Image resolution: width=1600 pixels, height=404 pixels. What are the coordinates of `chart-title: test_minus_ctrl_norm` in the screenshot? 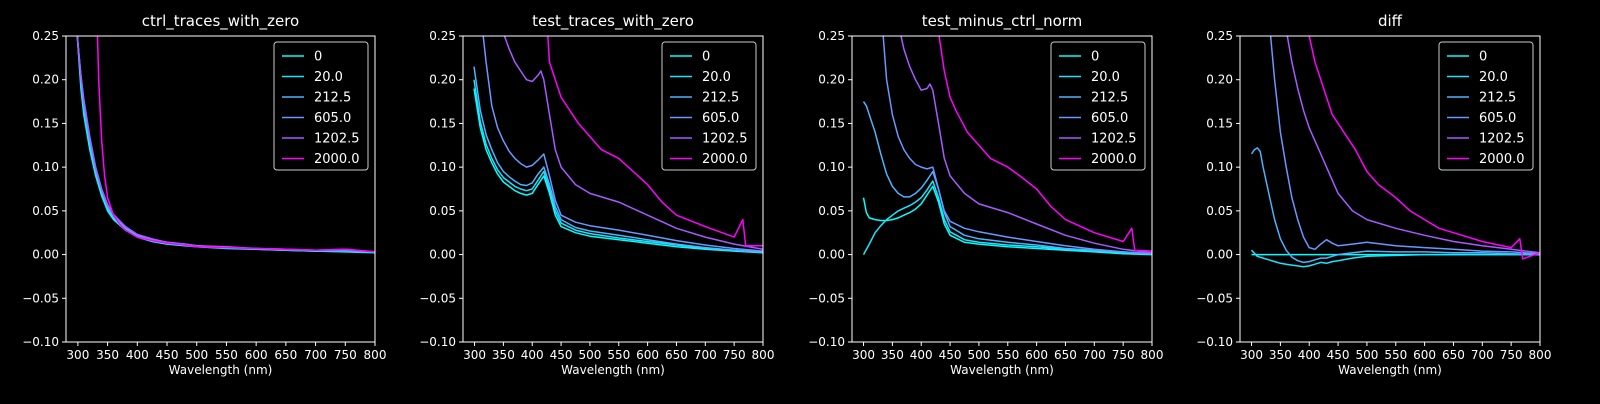 It's located at (1002, 21).